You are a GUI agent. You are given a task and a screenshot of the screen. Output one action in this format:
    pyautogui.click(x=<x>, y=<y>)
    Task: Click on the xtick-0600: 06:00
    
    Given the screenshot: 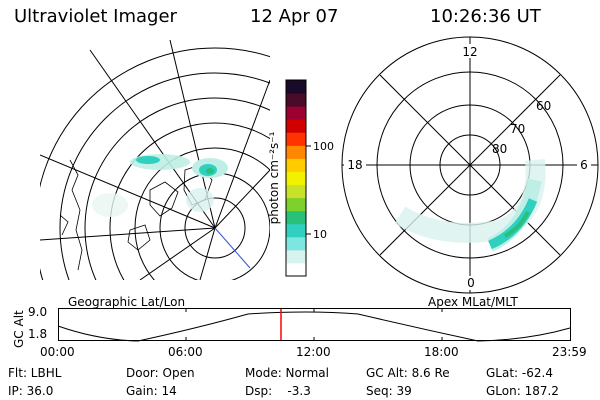 What is the action you would take?
    pyautogui.click(x=185, y=352)
    